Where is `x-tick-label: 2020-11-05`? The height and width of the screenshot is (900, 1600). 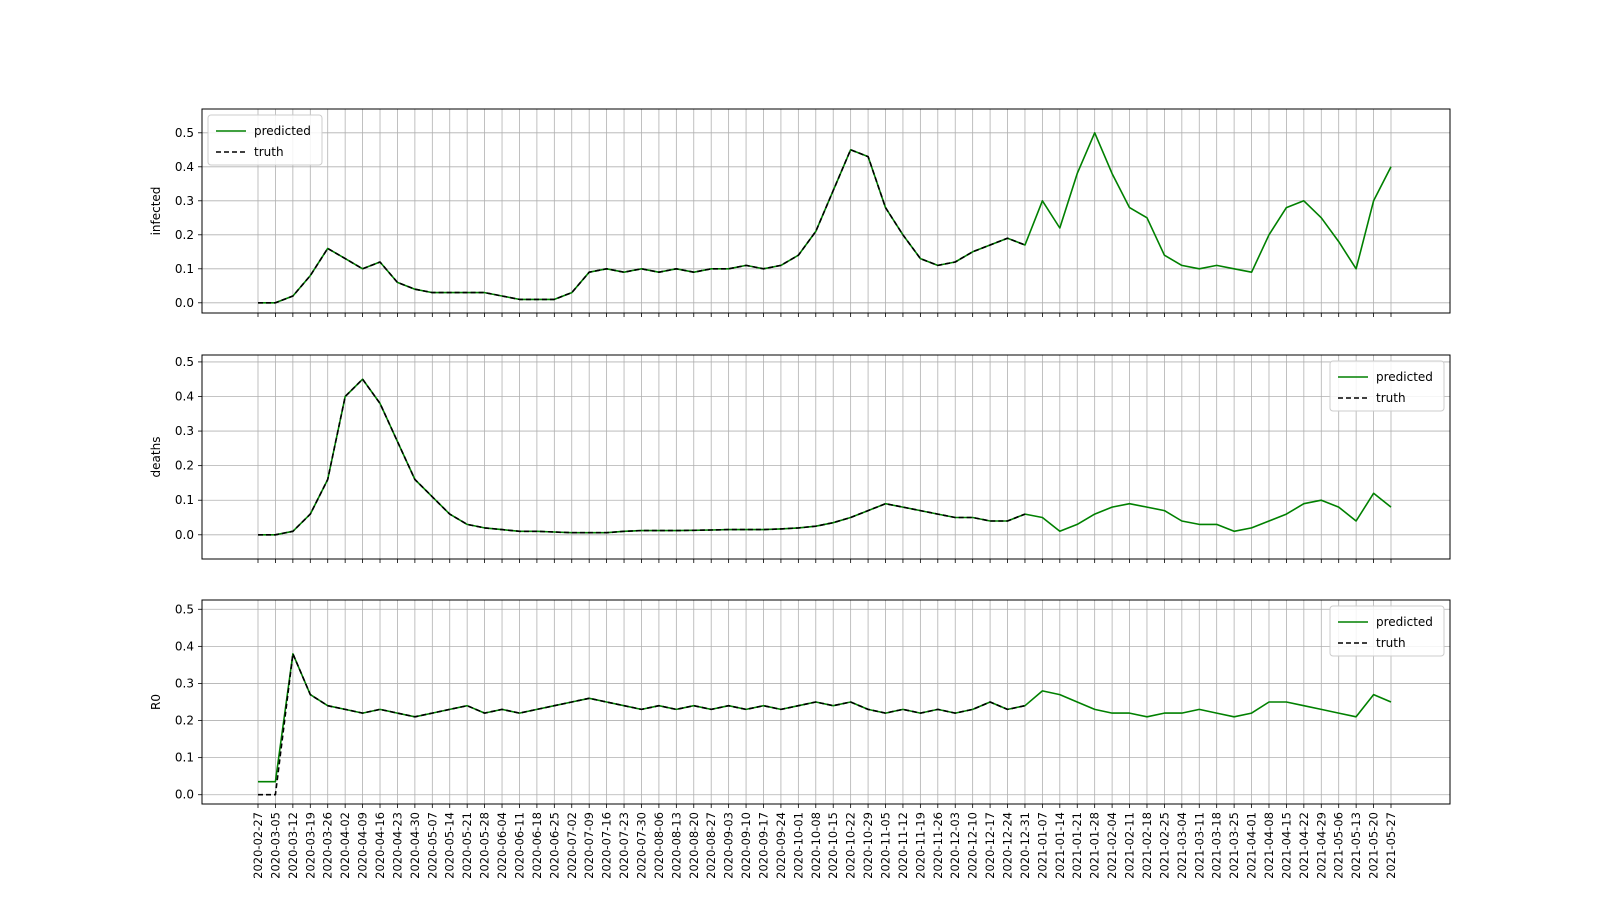 x-tick-label: 2020-11-05 is located at coordinates (886, 845).